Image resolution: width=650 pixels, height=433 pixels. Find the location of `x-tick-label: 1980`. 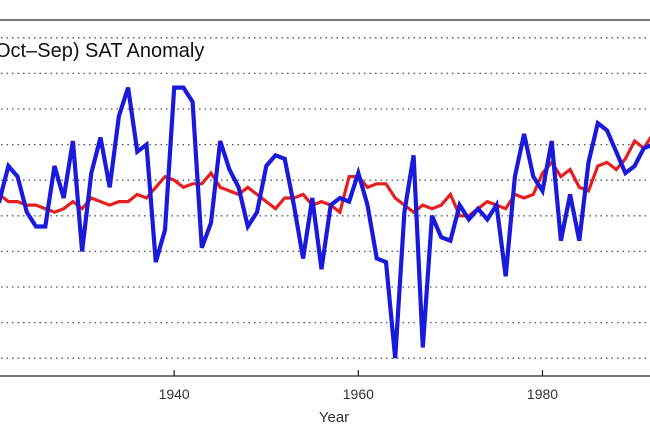

x-tick-label: 1980 is located at coordinates (542, 394).